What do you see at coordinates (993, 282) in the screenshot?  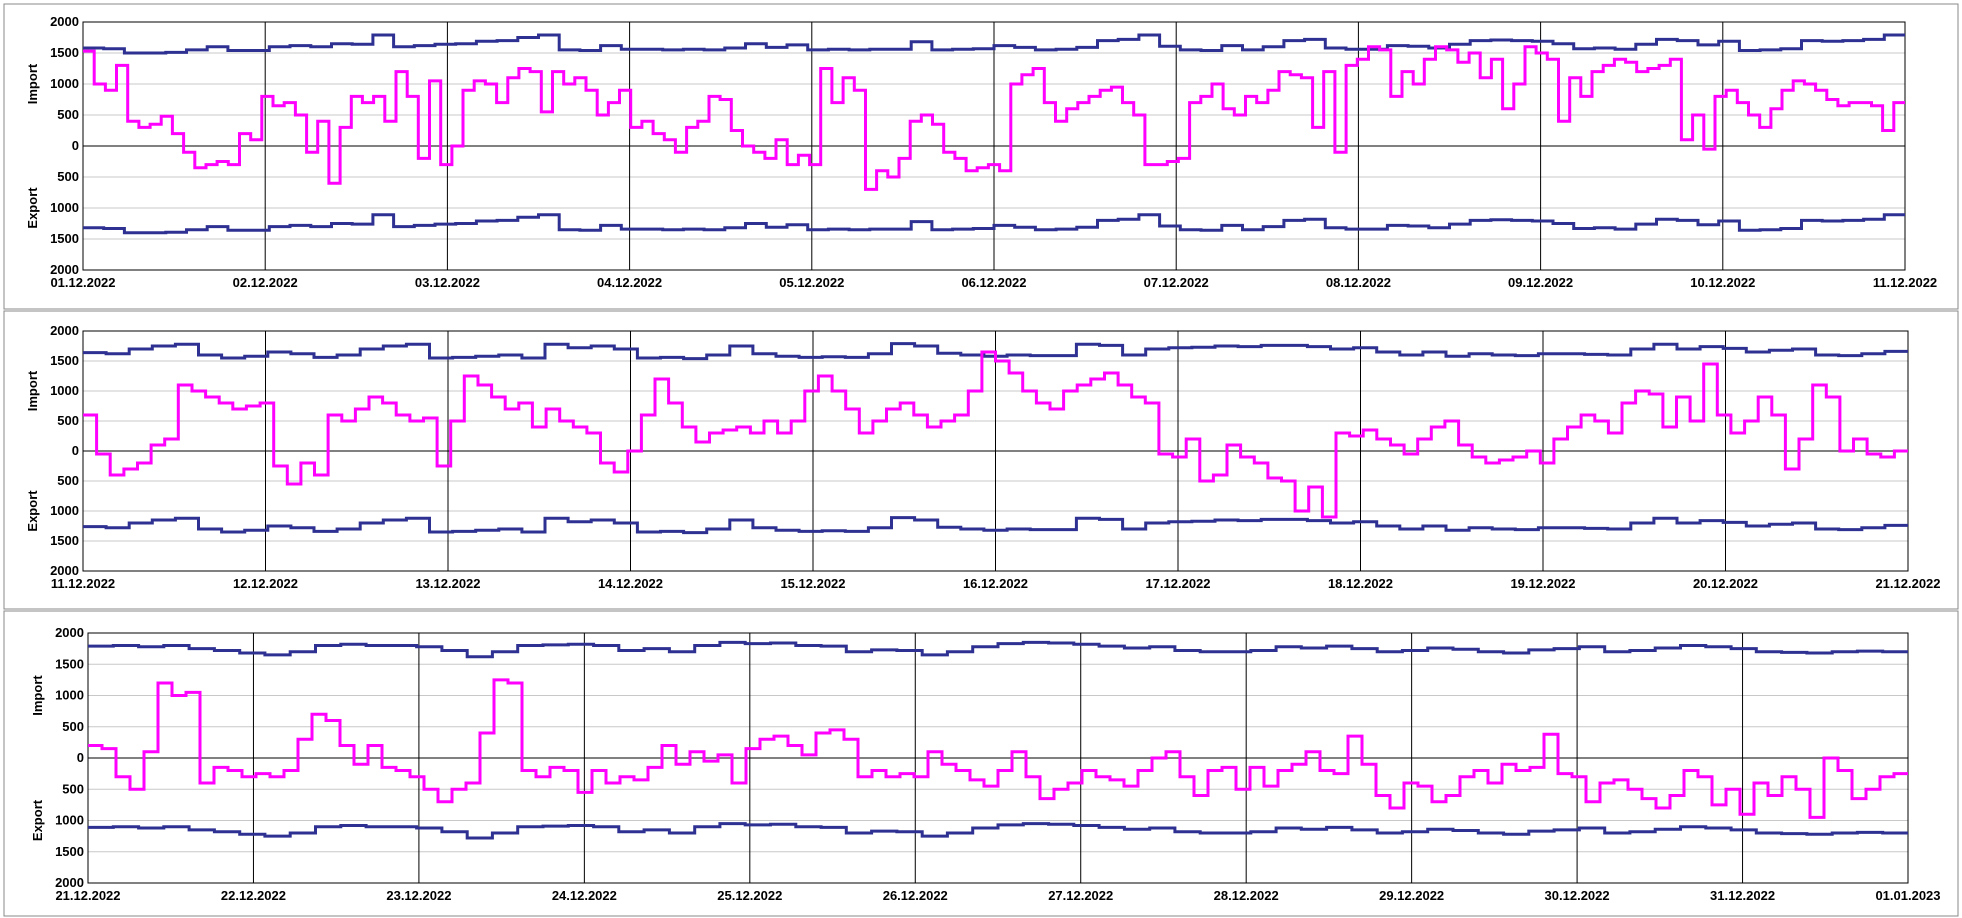 I see `x-tick-label: 06.12.2022` at bounding box center [993, 282].